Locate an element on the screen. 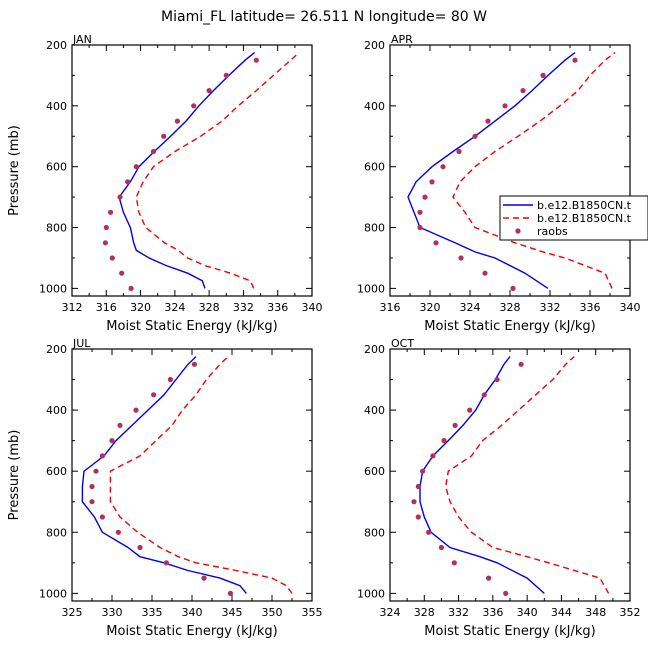  legend-label: raobs is located at coordinates (552, 231).